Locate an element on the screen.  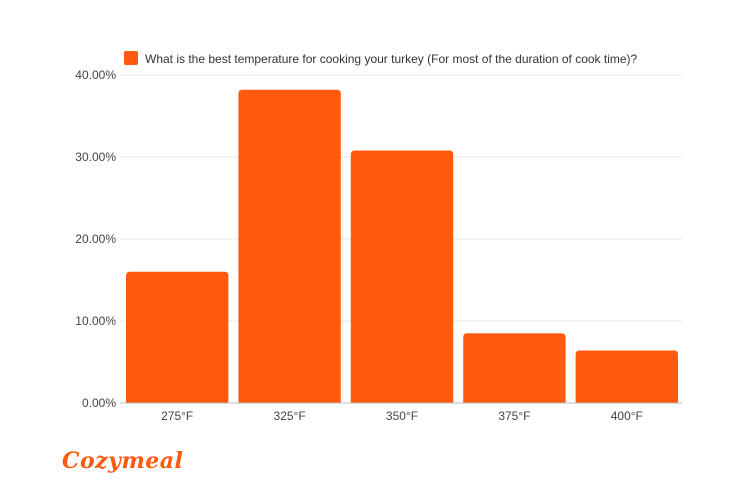
y-tick-label: 20.00% is located at coordinates (95, 239).